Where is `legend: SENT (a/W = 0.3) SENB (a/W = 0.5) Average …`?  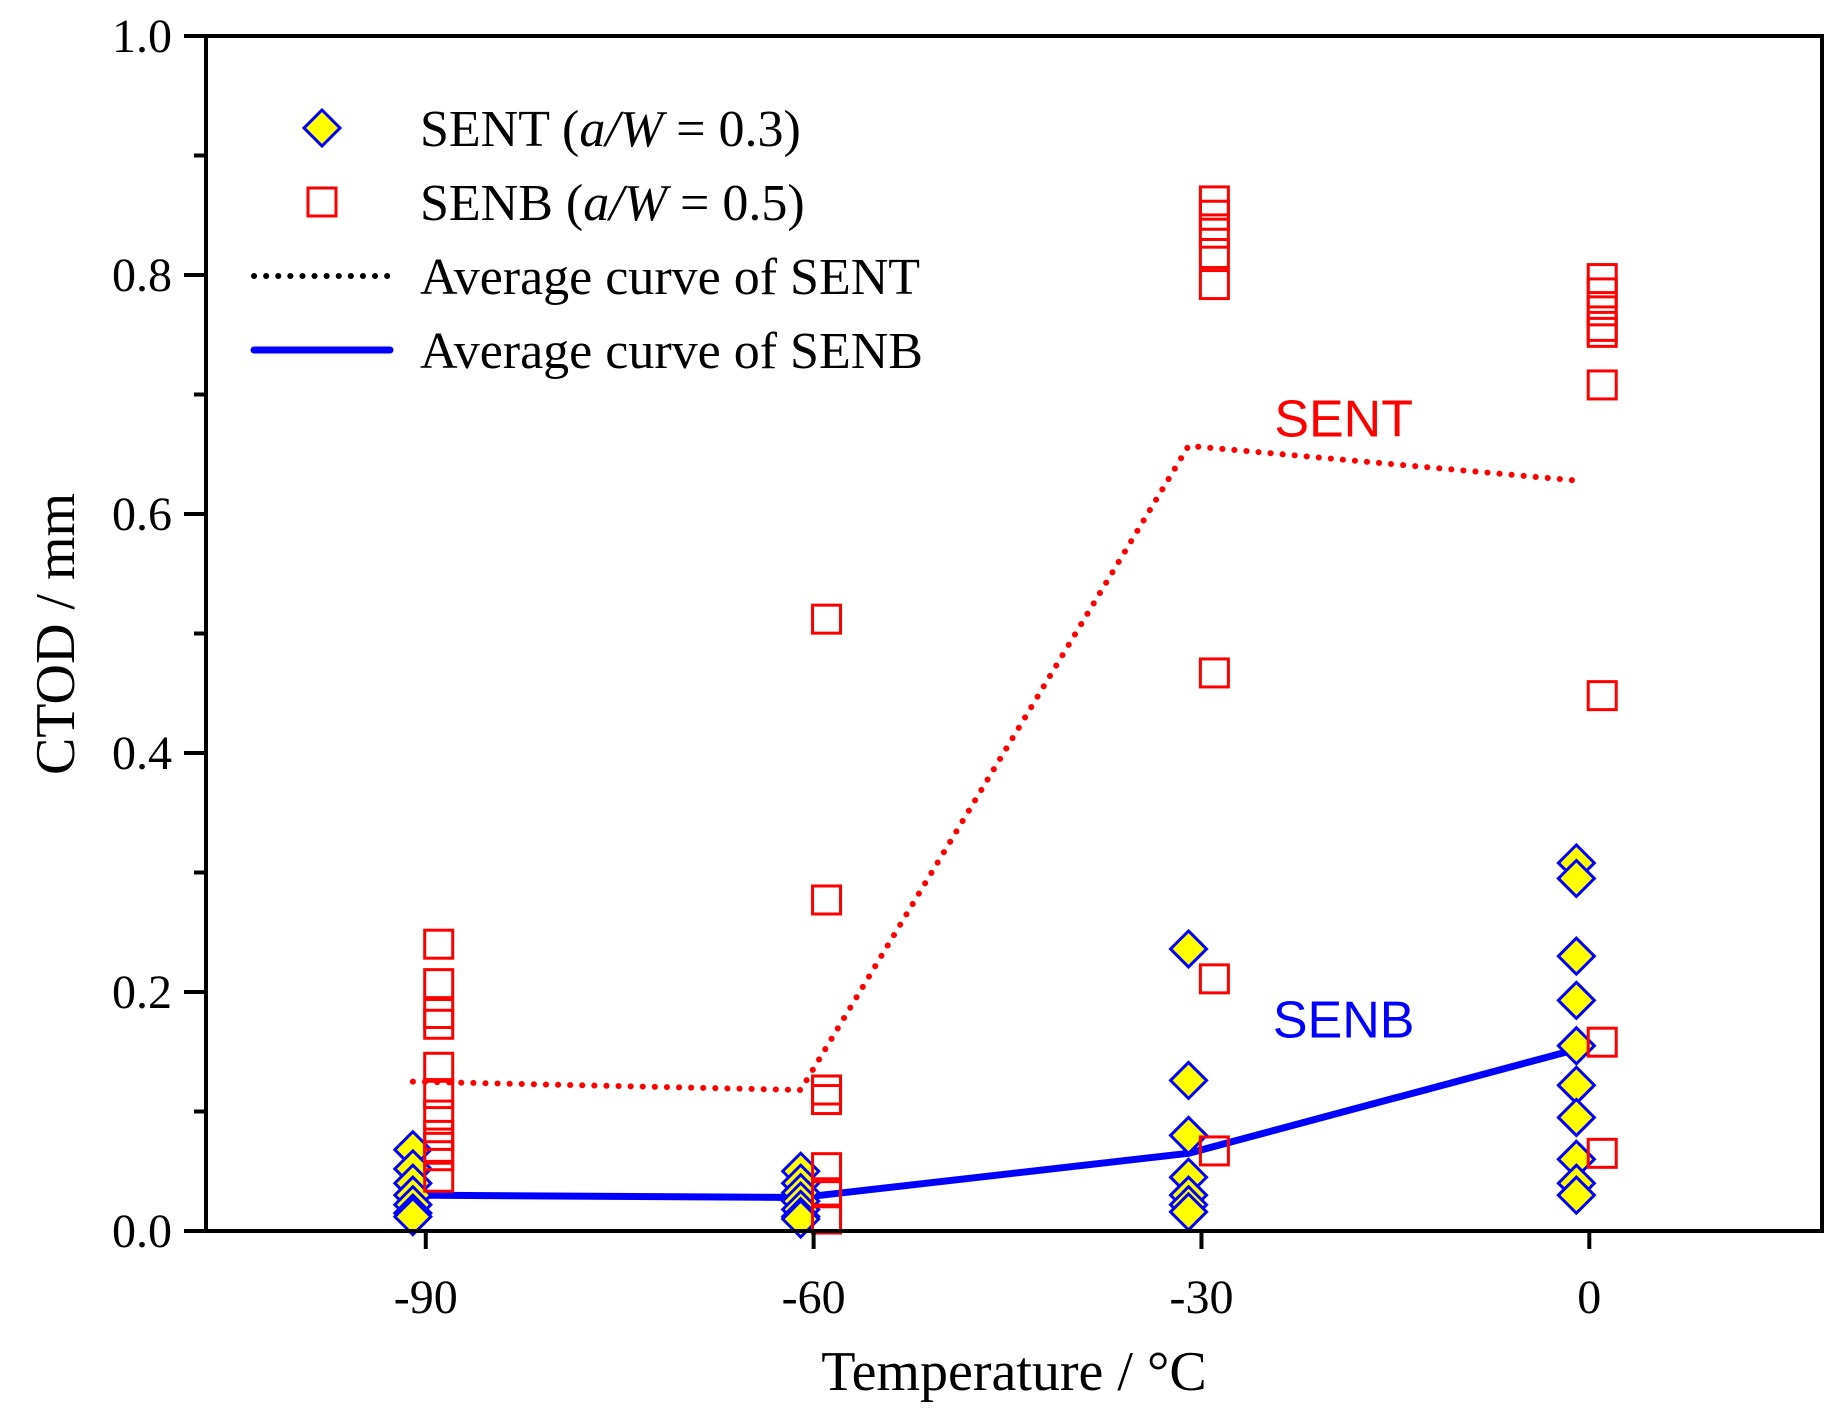
legend: SENT (a/W = 0.3) SENB (a/W = 0.5) Average … is located at coordinates (586, 240).